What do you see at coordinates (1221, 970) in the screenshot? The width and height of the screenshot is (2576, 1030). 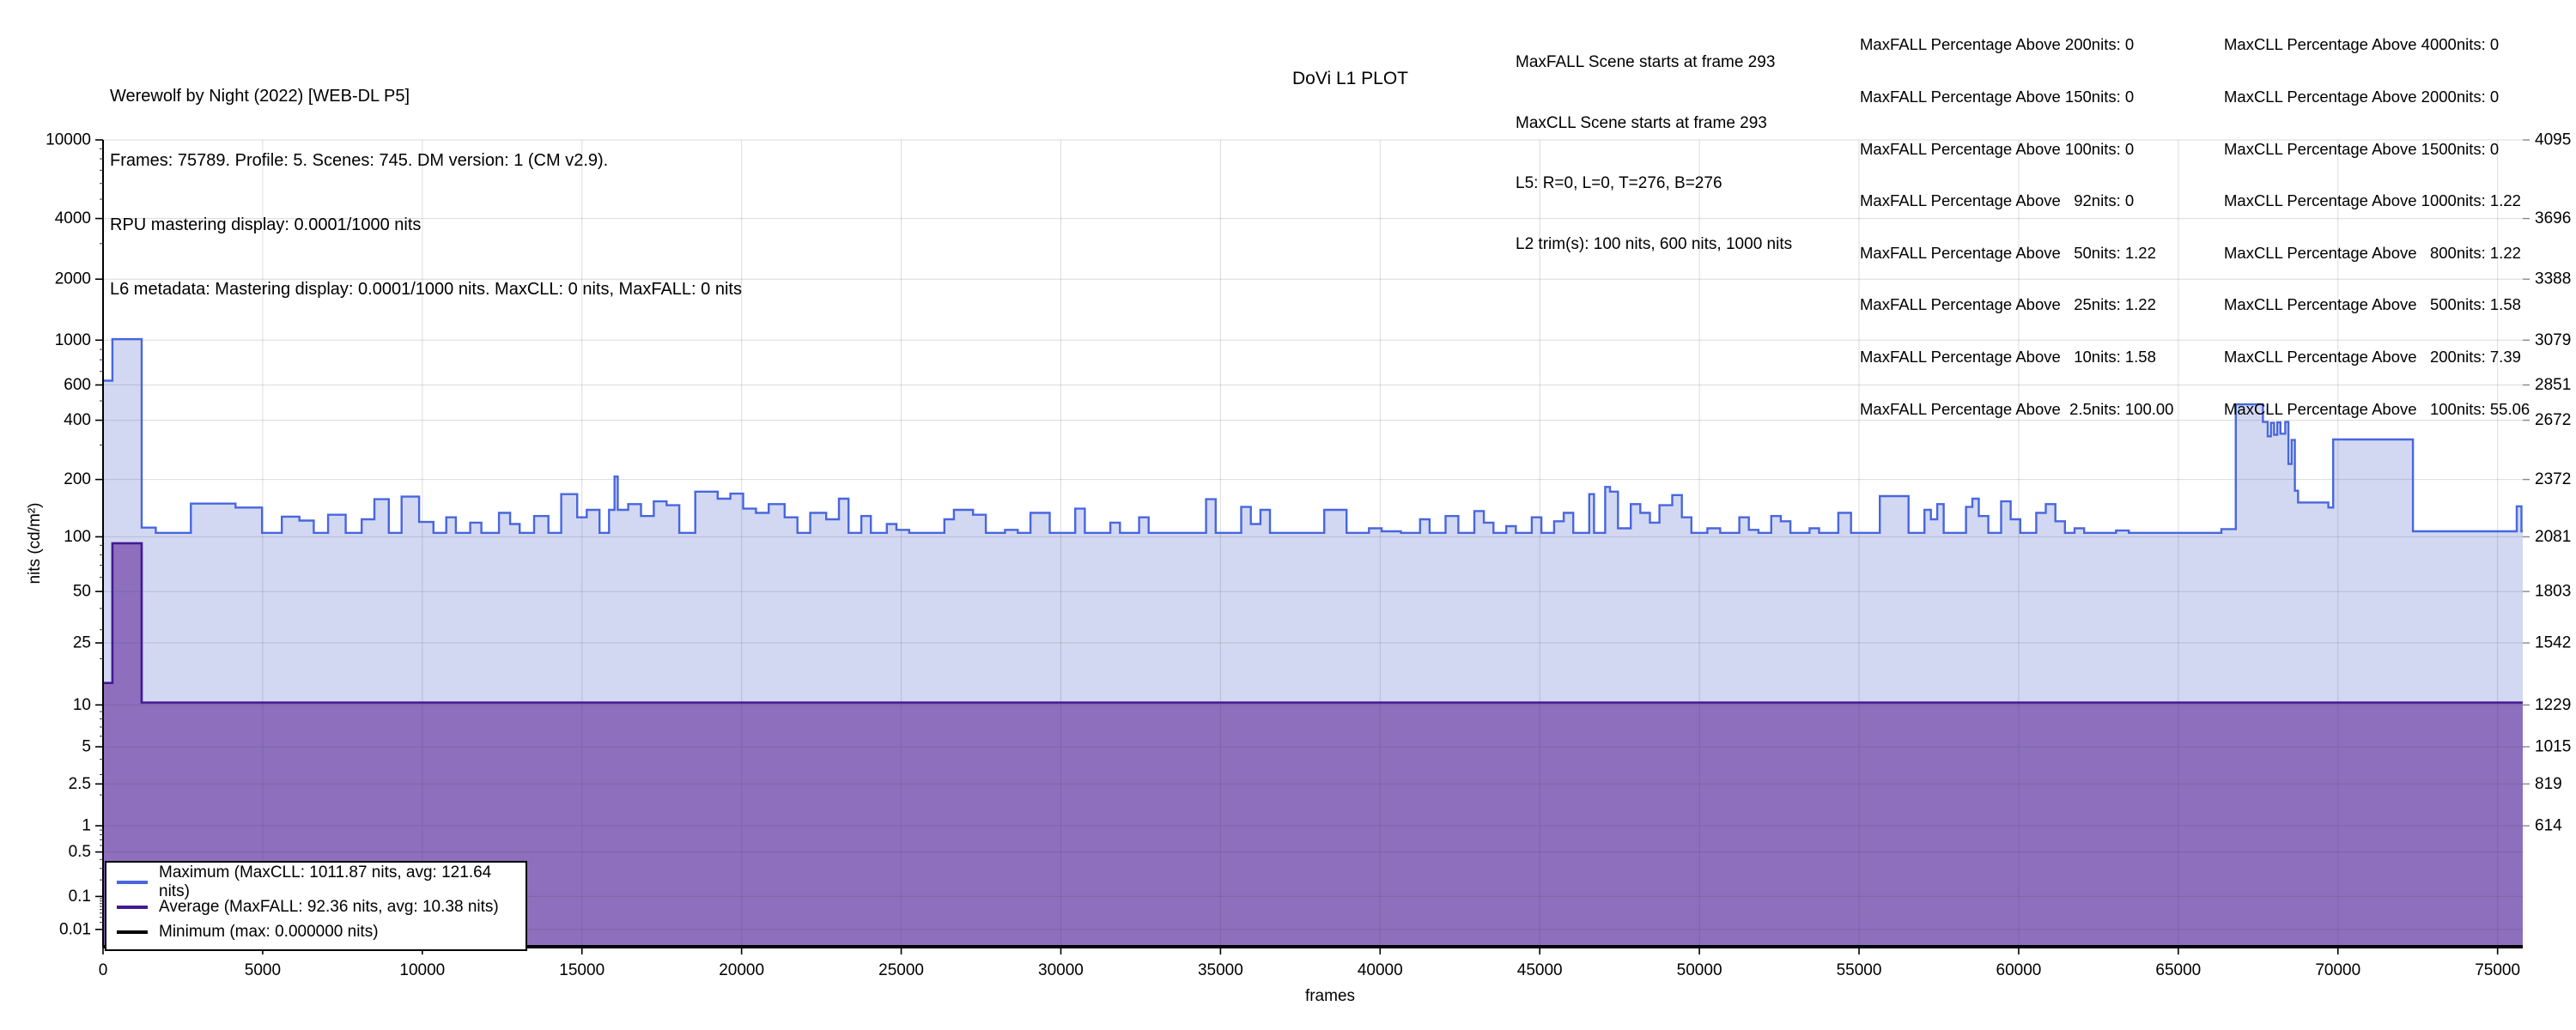 I see `svg-text: 35000` at bounding box center [1221, 970].